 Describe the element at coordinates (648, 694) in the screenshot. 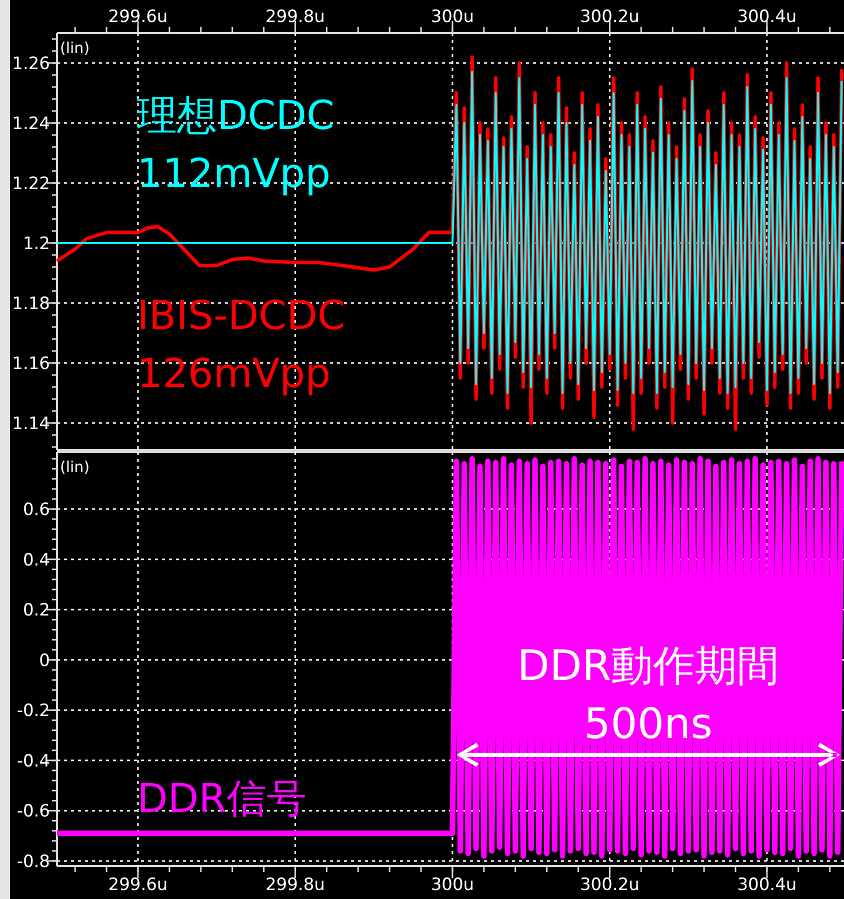

I see `annotation: DDR動作期間 500ns` at that location.